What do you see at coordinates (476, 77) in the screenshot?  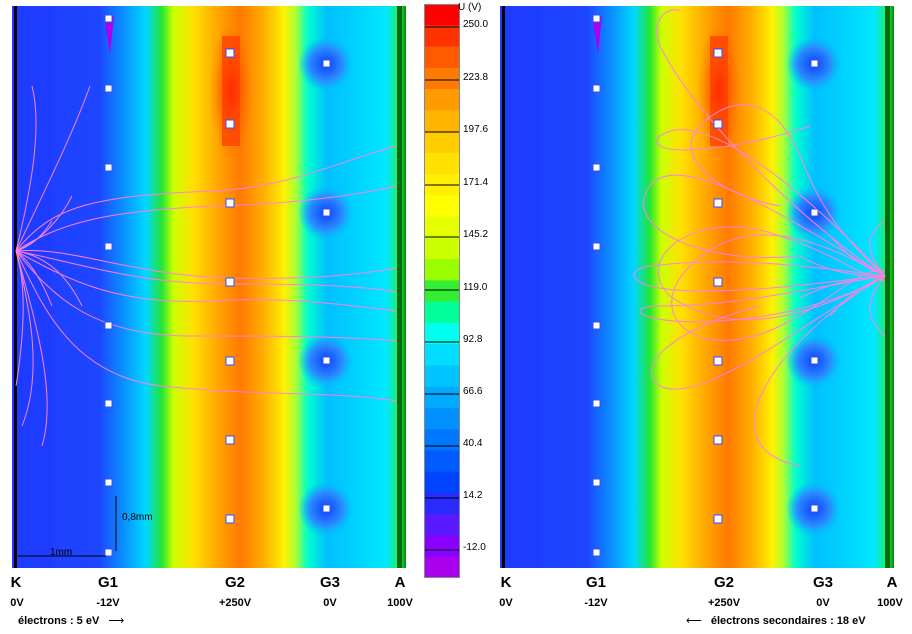 I see `tick-label: 223.8` at bounding box center [476, 77].